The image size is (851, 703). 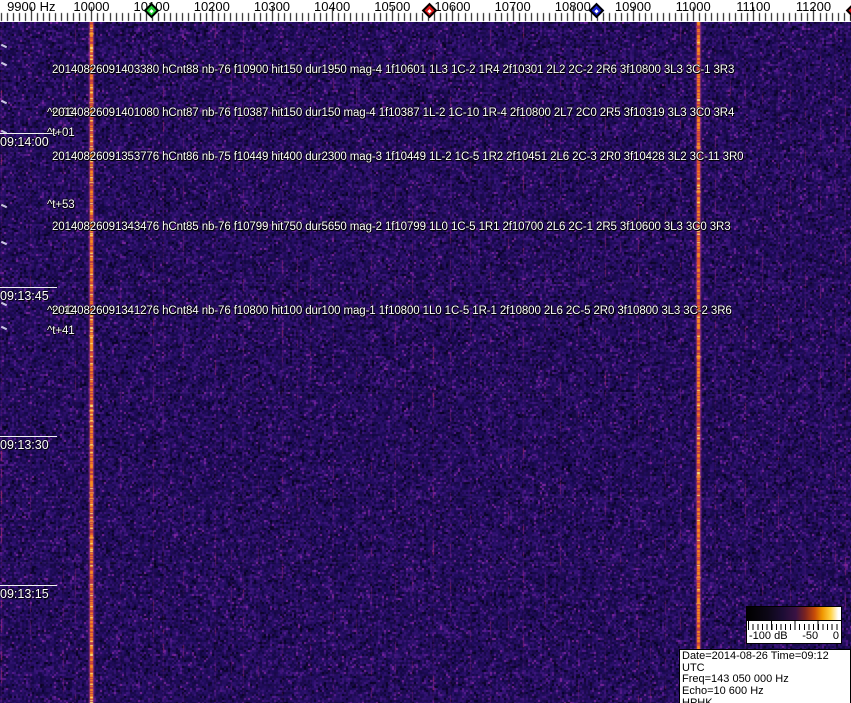 What do you see at coordinates (753, 7) in the screenshot?
I see `freq-axis-label: 11100` at bounding box center [753, 7].